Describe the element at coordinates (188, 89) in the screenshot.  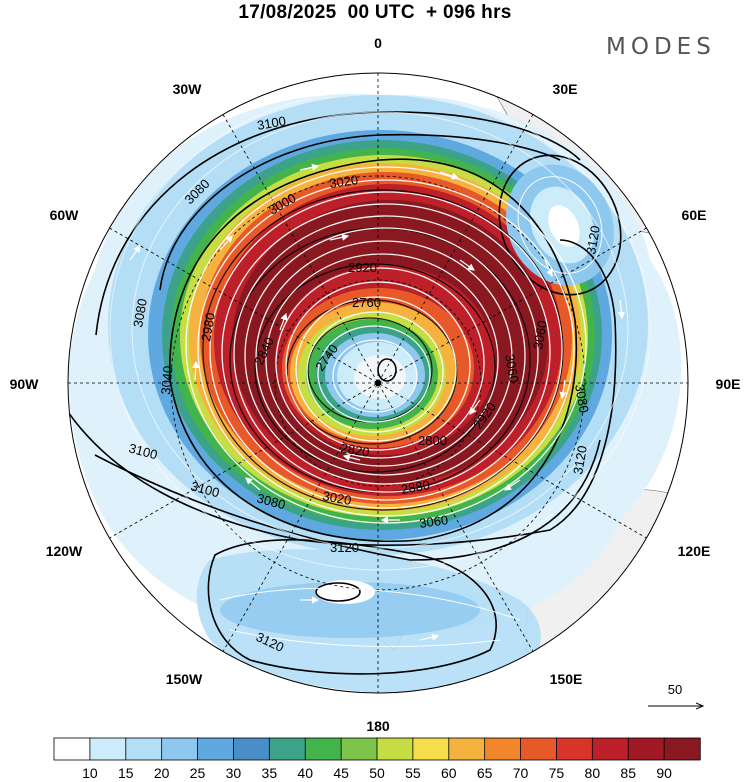
I see `lon-label-30w: 30W` at that location.